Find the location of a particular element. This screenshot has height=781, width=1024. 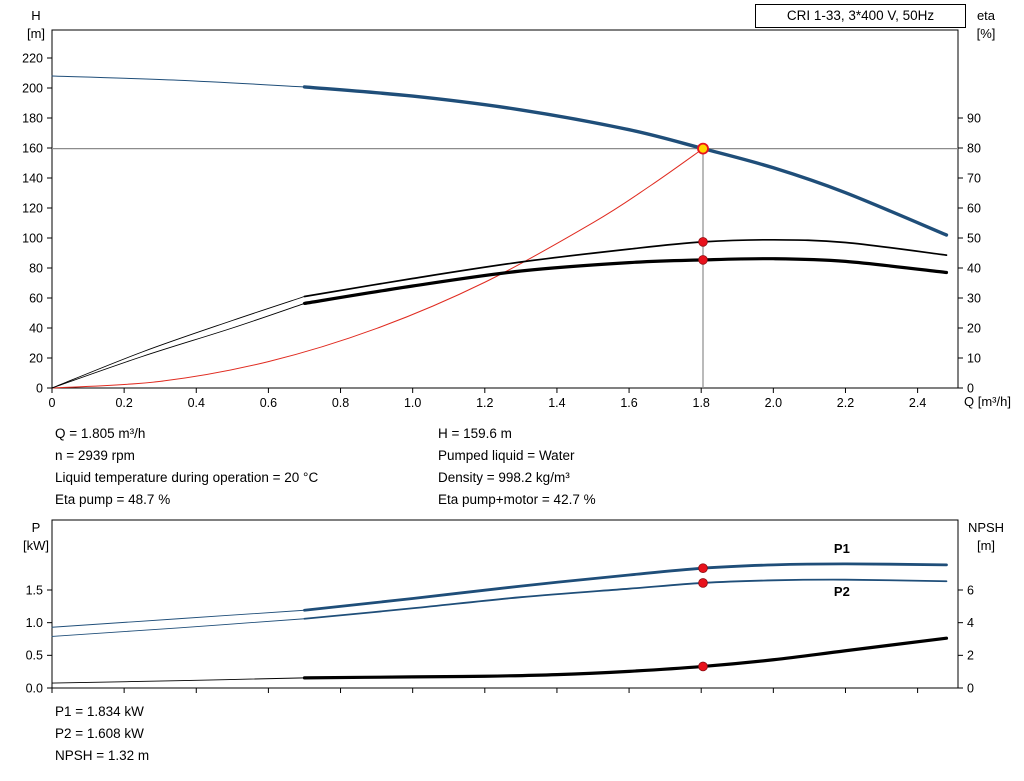

right-axis-tick-label: 70 is located at coordinates (974, 178).